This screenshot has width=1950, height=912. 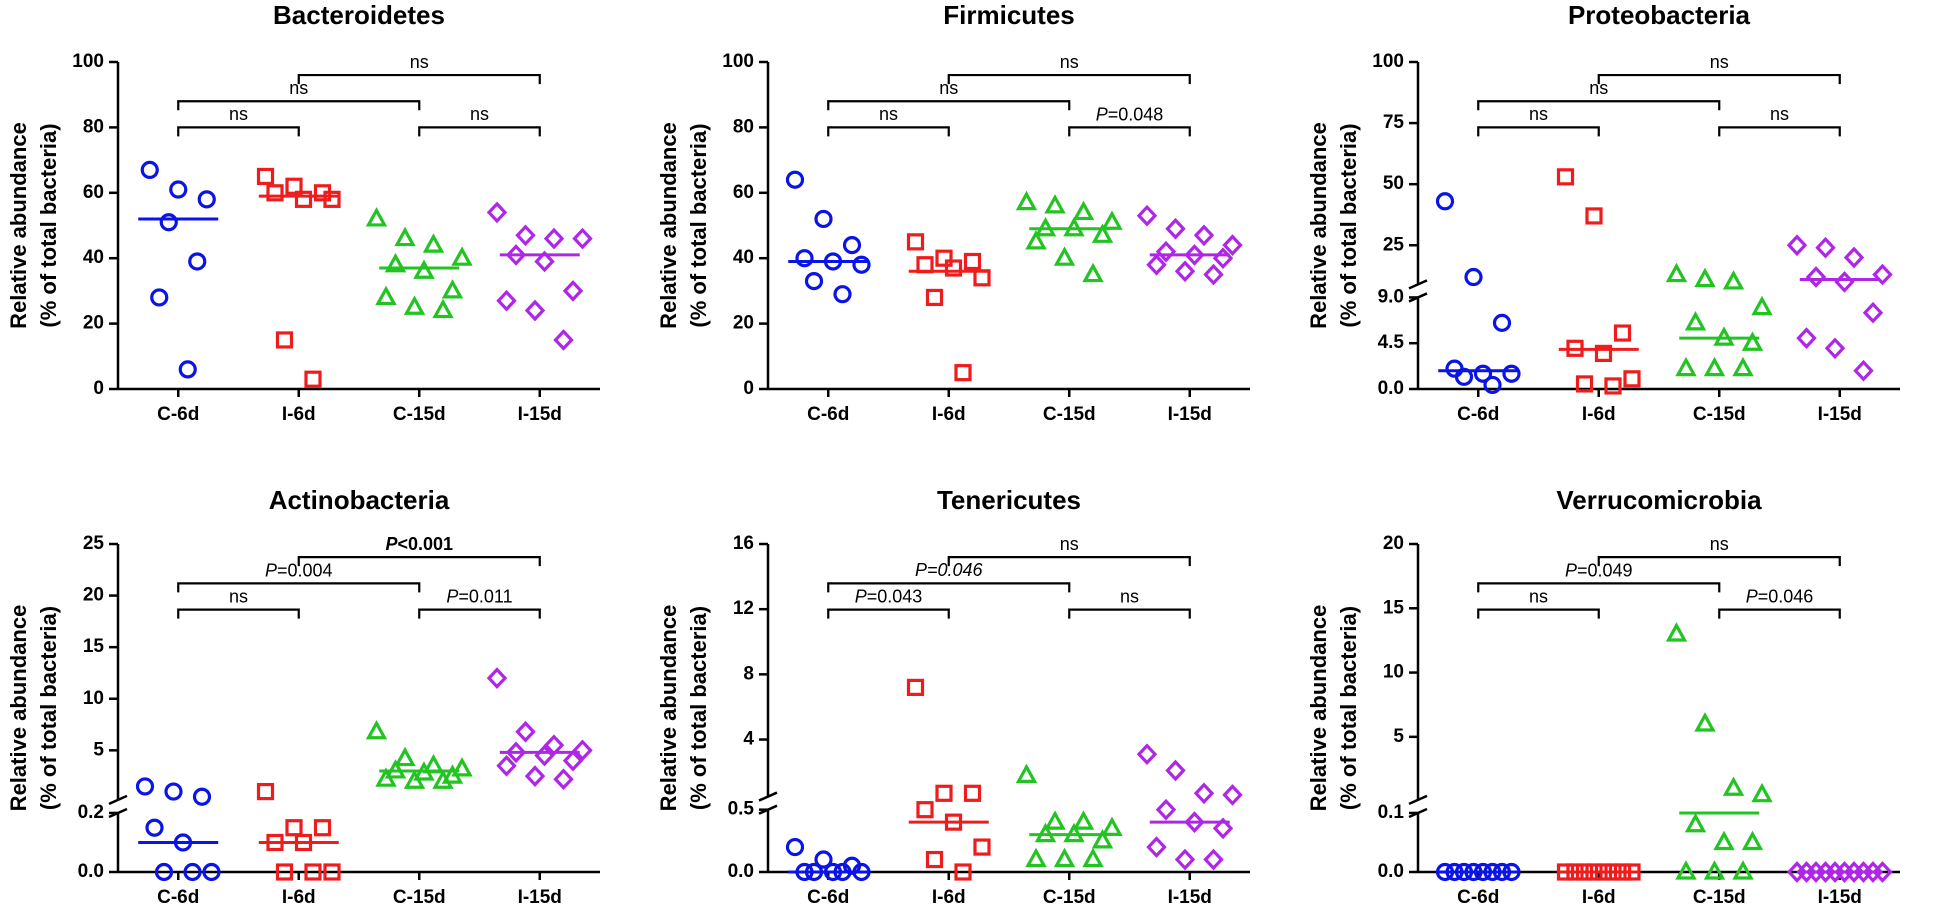 What do you see at coordinates (419, 544) in the screenshot?
I see `comparison-label: P<0.001` at bounding box center [419, 544].